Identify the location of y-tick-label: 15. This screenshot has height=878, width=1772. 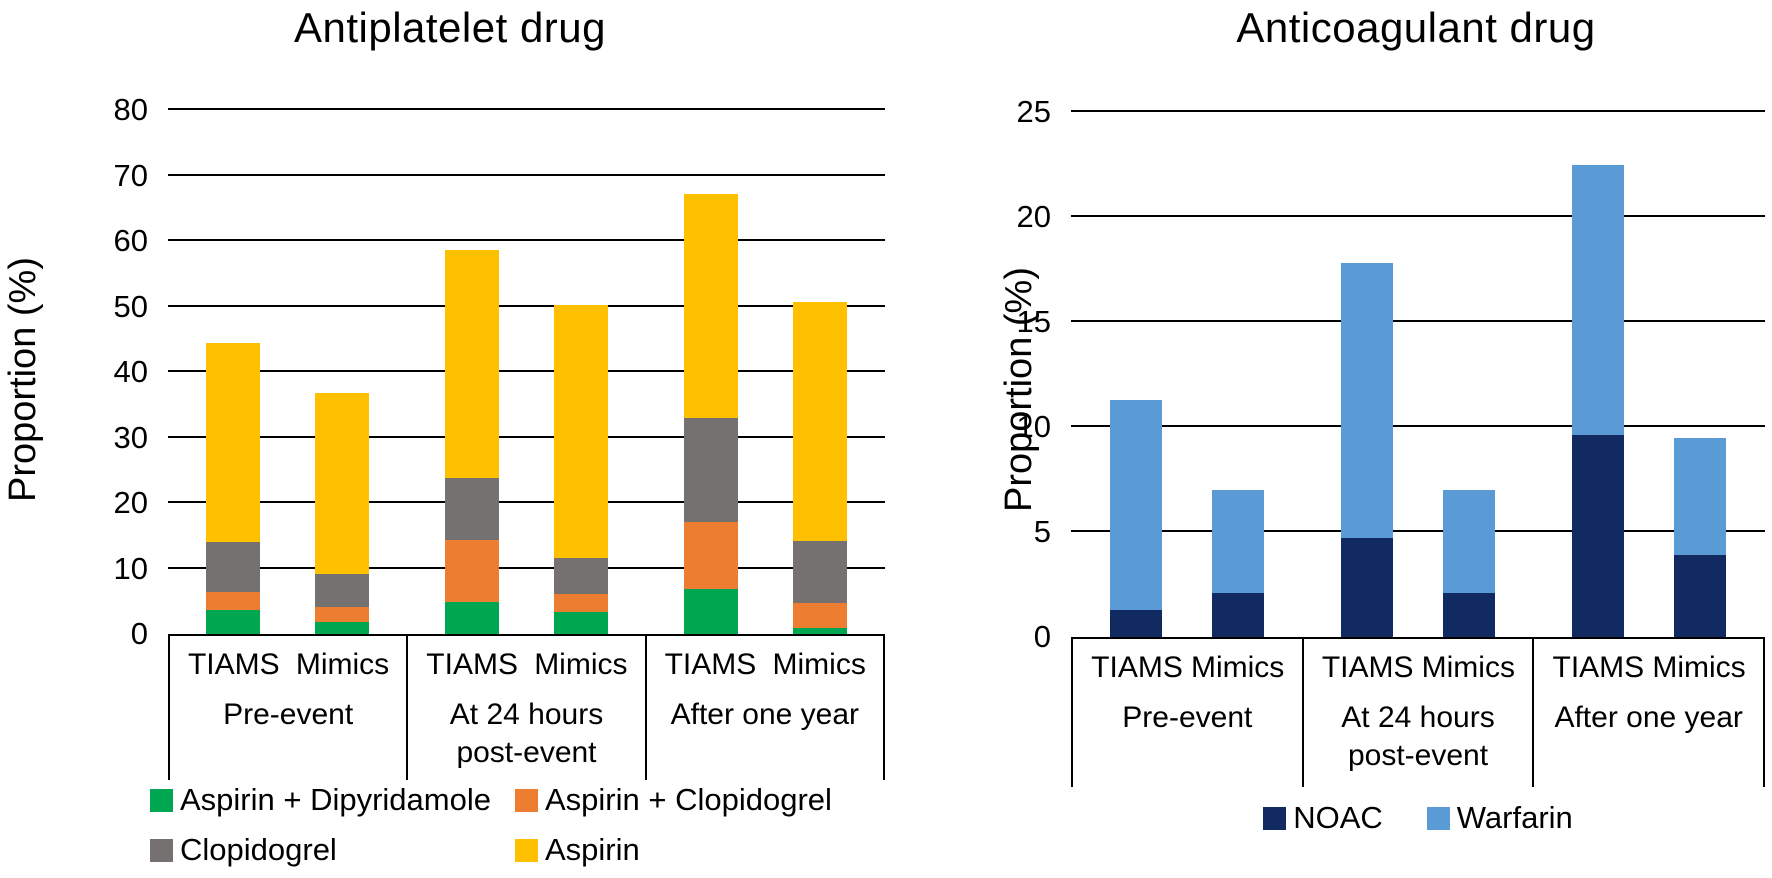
(1033, 321).